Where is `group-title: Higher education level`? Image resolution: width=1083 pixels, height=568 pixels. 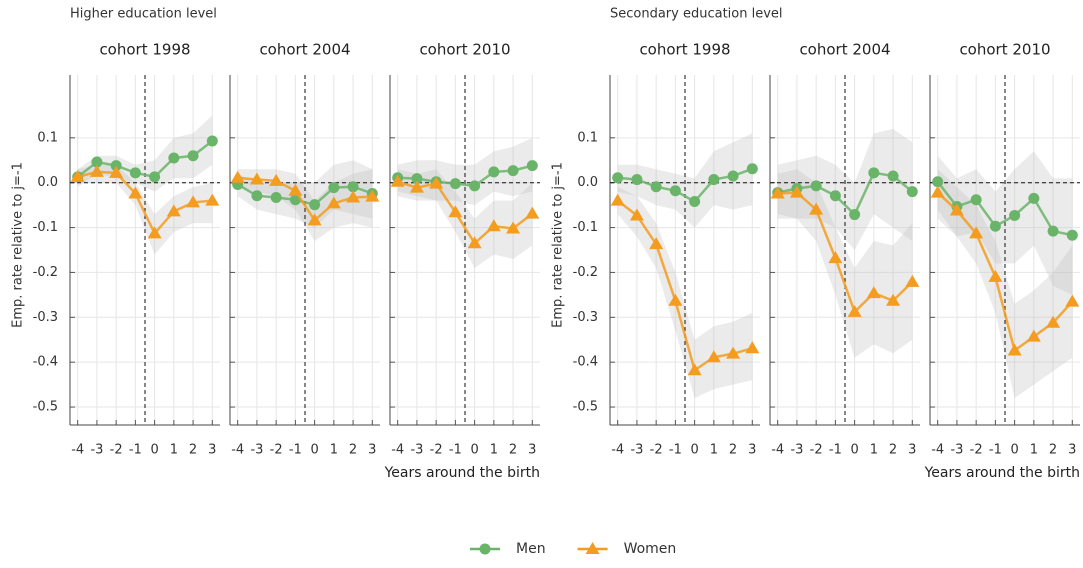
group-title: Higher education level is located at coordinates (143, 14).